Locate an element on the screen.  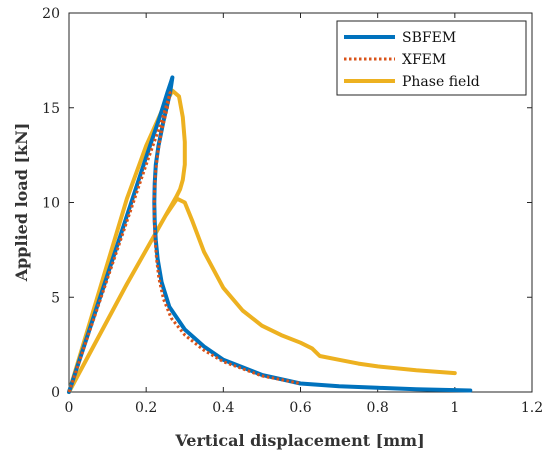
y-axis-label: Applied load [kN] is located at coordinates (21, 203).